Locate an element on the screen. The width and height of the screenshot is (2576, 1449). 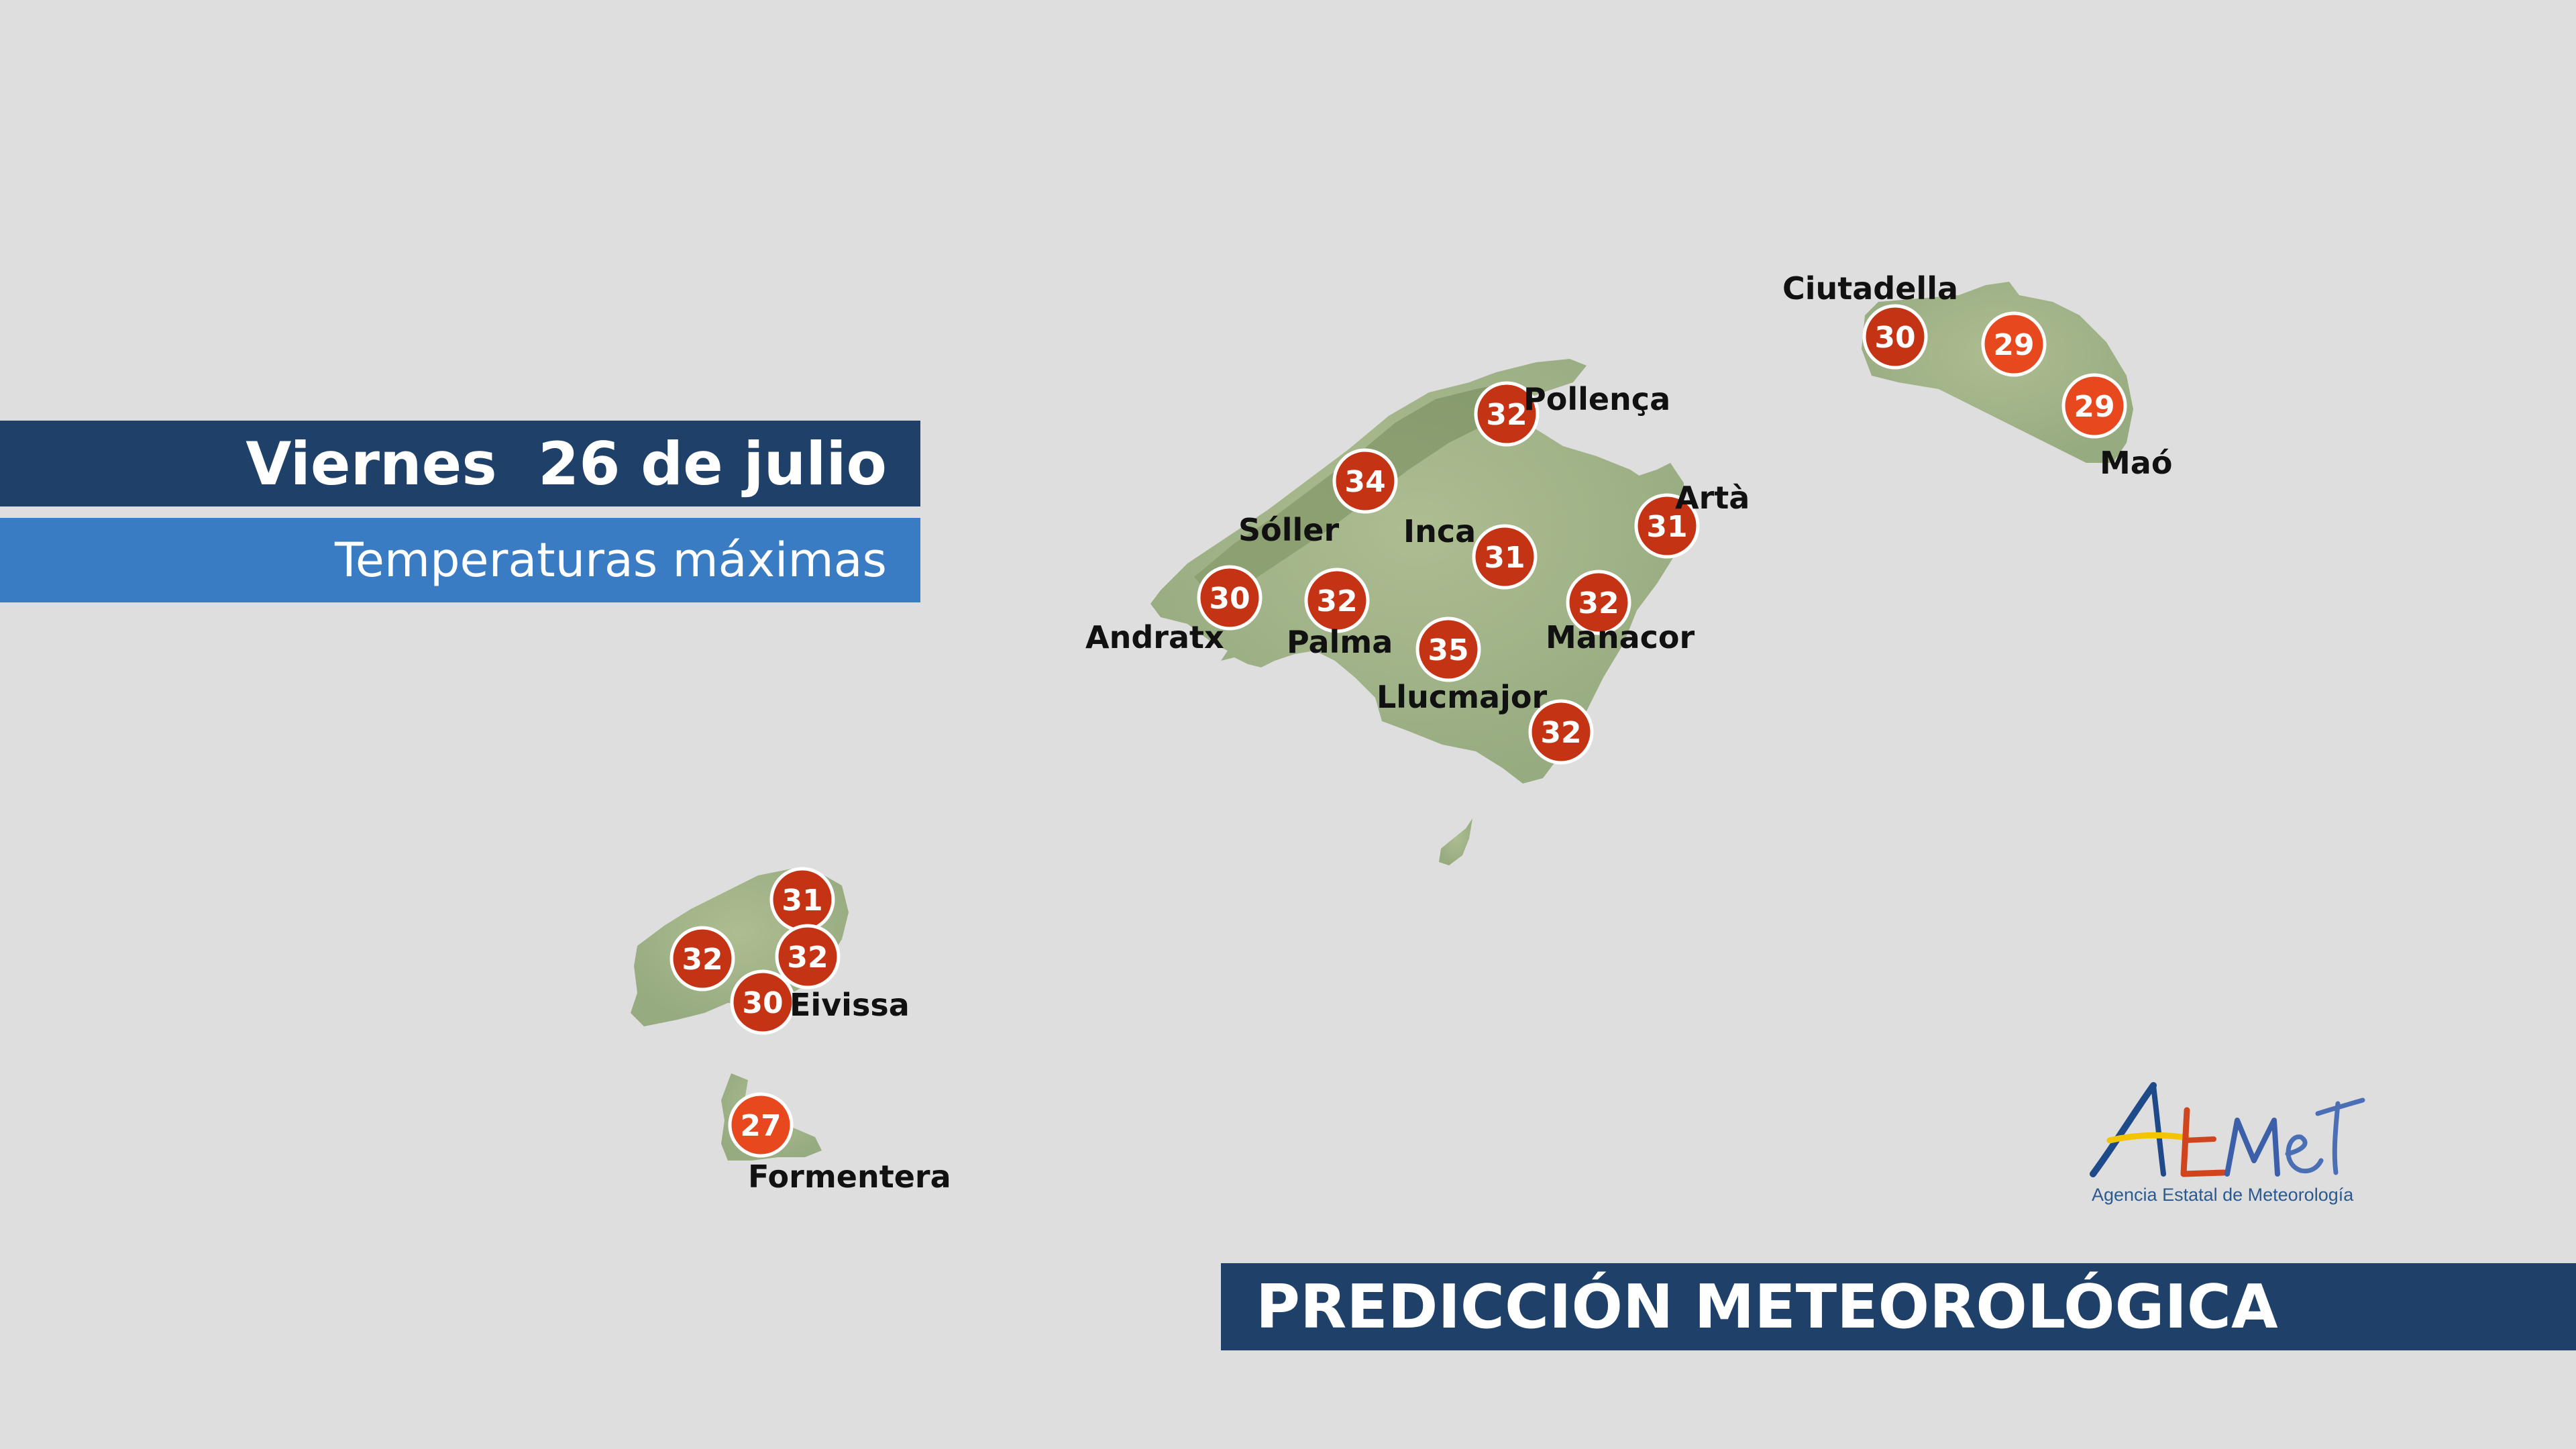
footer-banner: PREDICCIÓN METEOROLÓGICA is located at coordinates (1898, 1306).